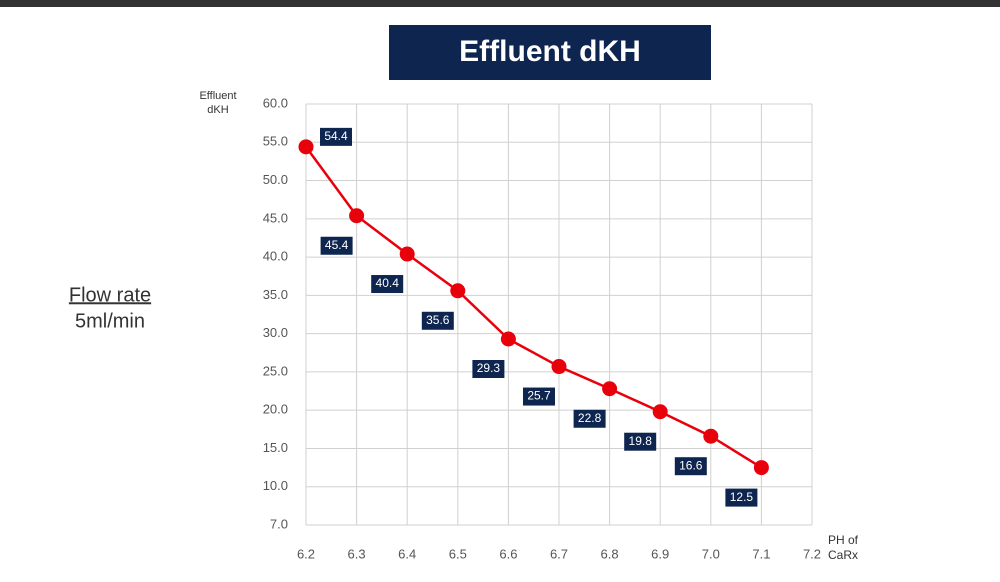 This screenshot has height=582, width=1000. I want to click on x-tick-label: 7.2, so click(812, 553).